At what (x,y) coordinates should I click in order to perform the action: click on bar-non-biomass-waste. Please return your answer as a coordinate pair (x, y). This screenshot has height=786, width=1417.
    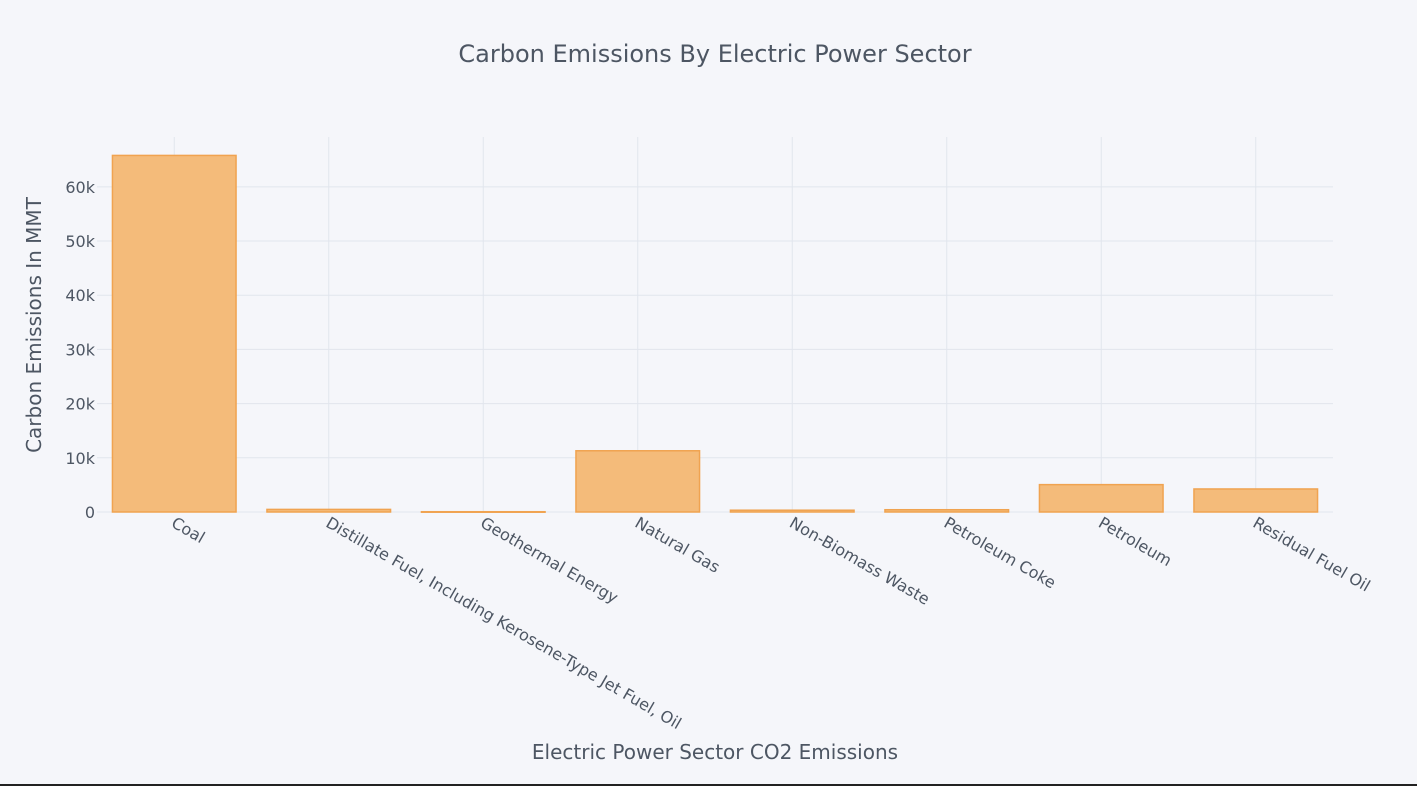
    Looking at the image, I should click on (792, 511).